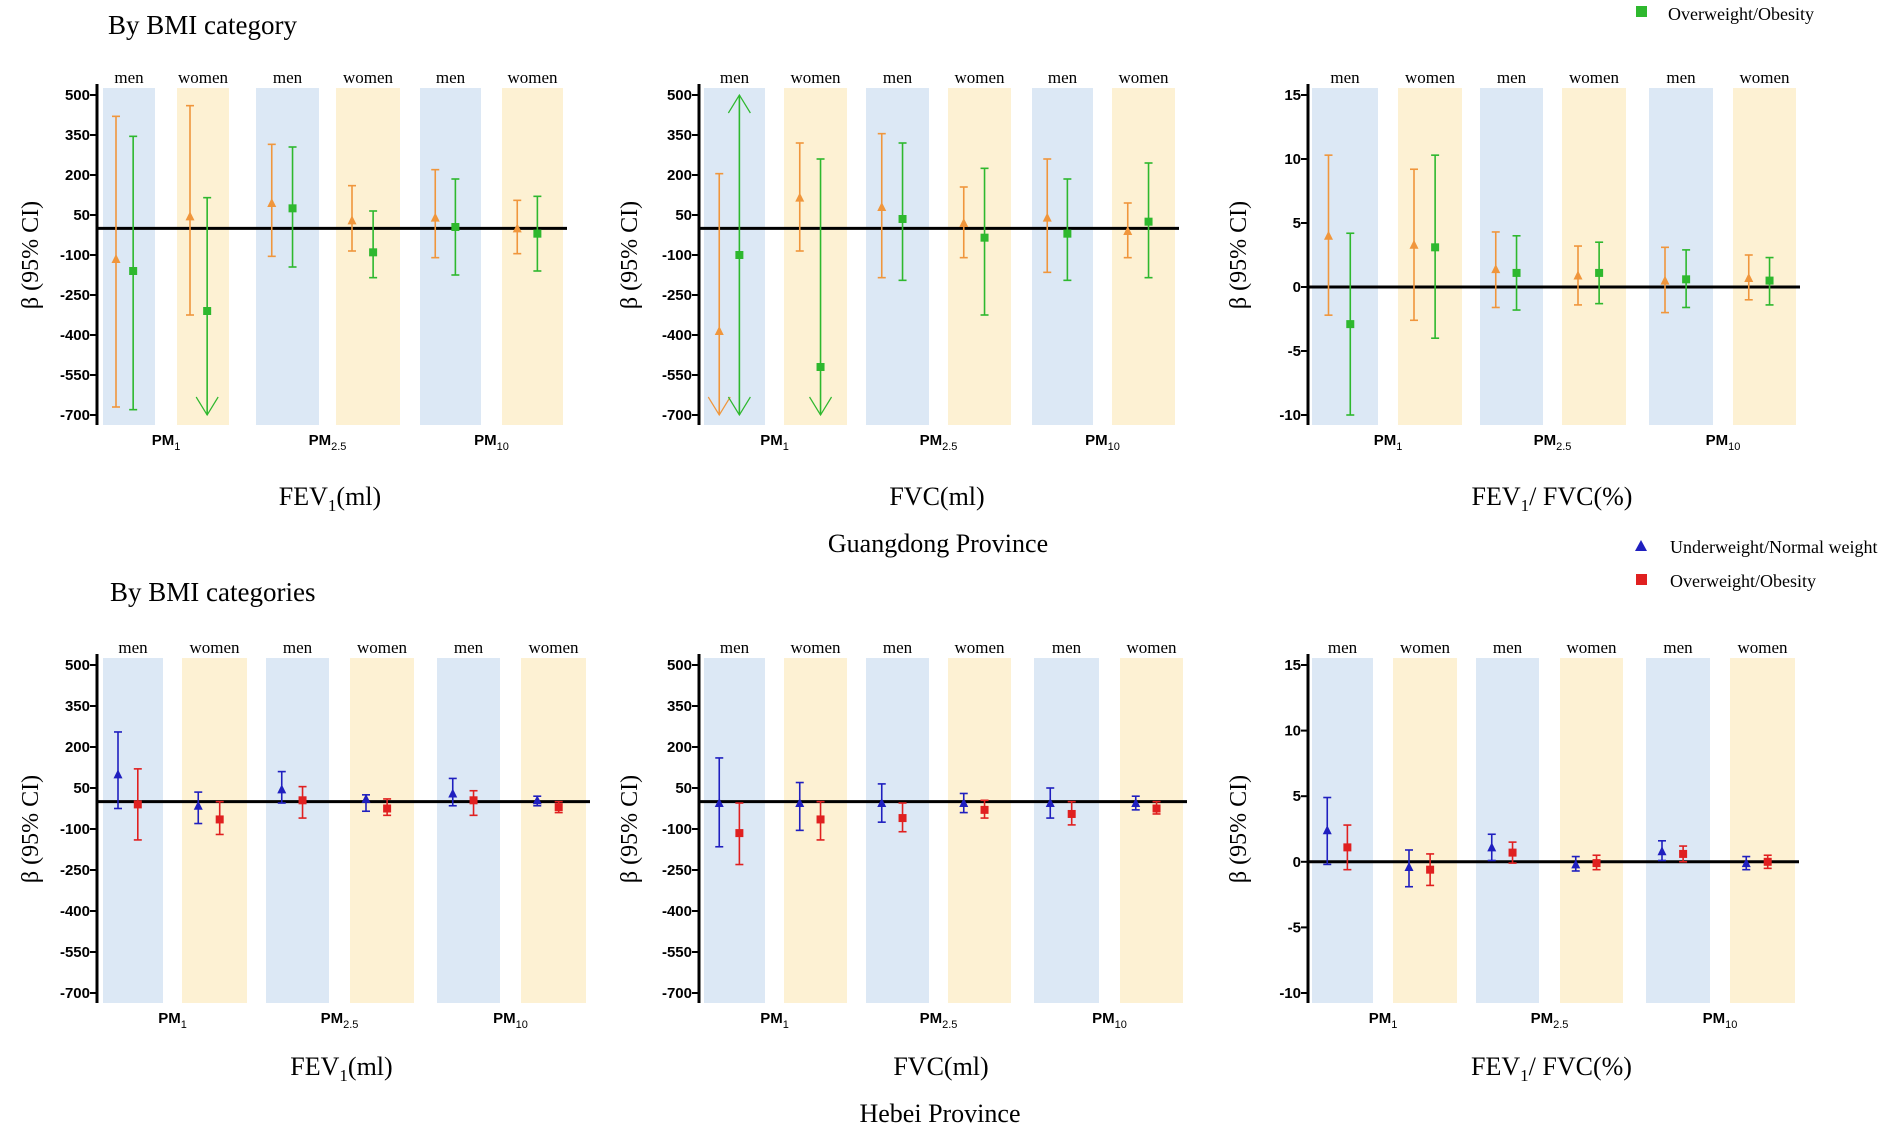 The height and width of the screenshot is (1126, 1901). Describe the element at coordinates (679, 747) in the screenshot. I see `y-tick-label: 200` at that location.